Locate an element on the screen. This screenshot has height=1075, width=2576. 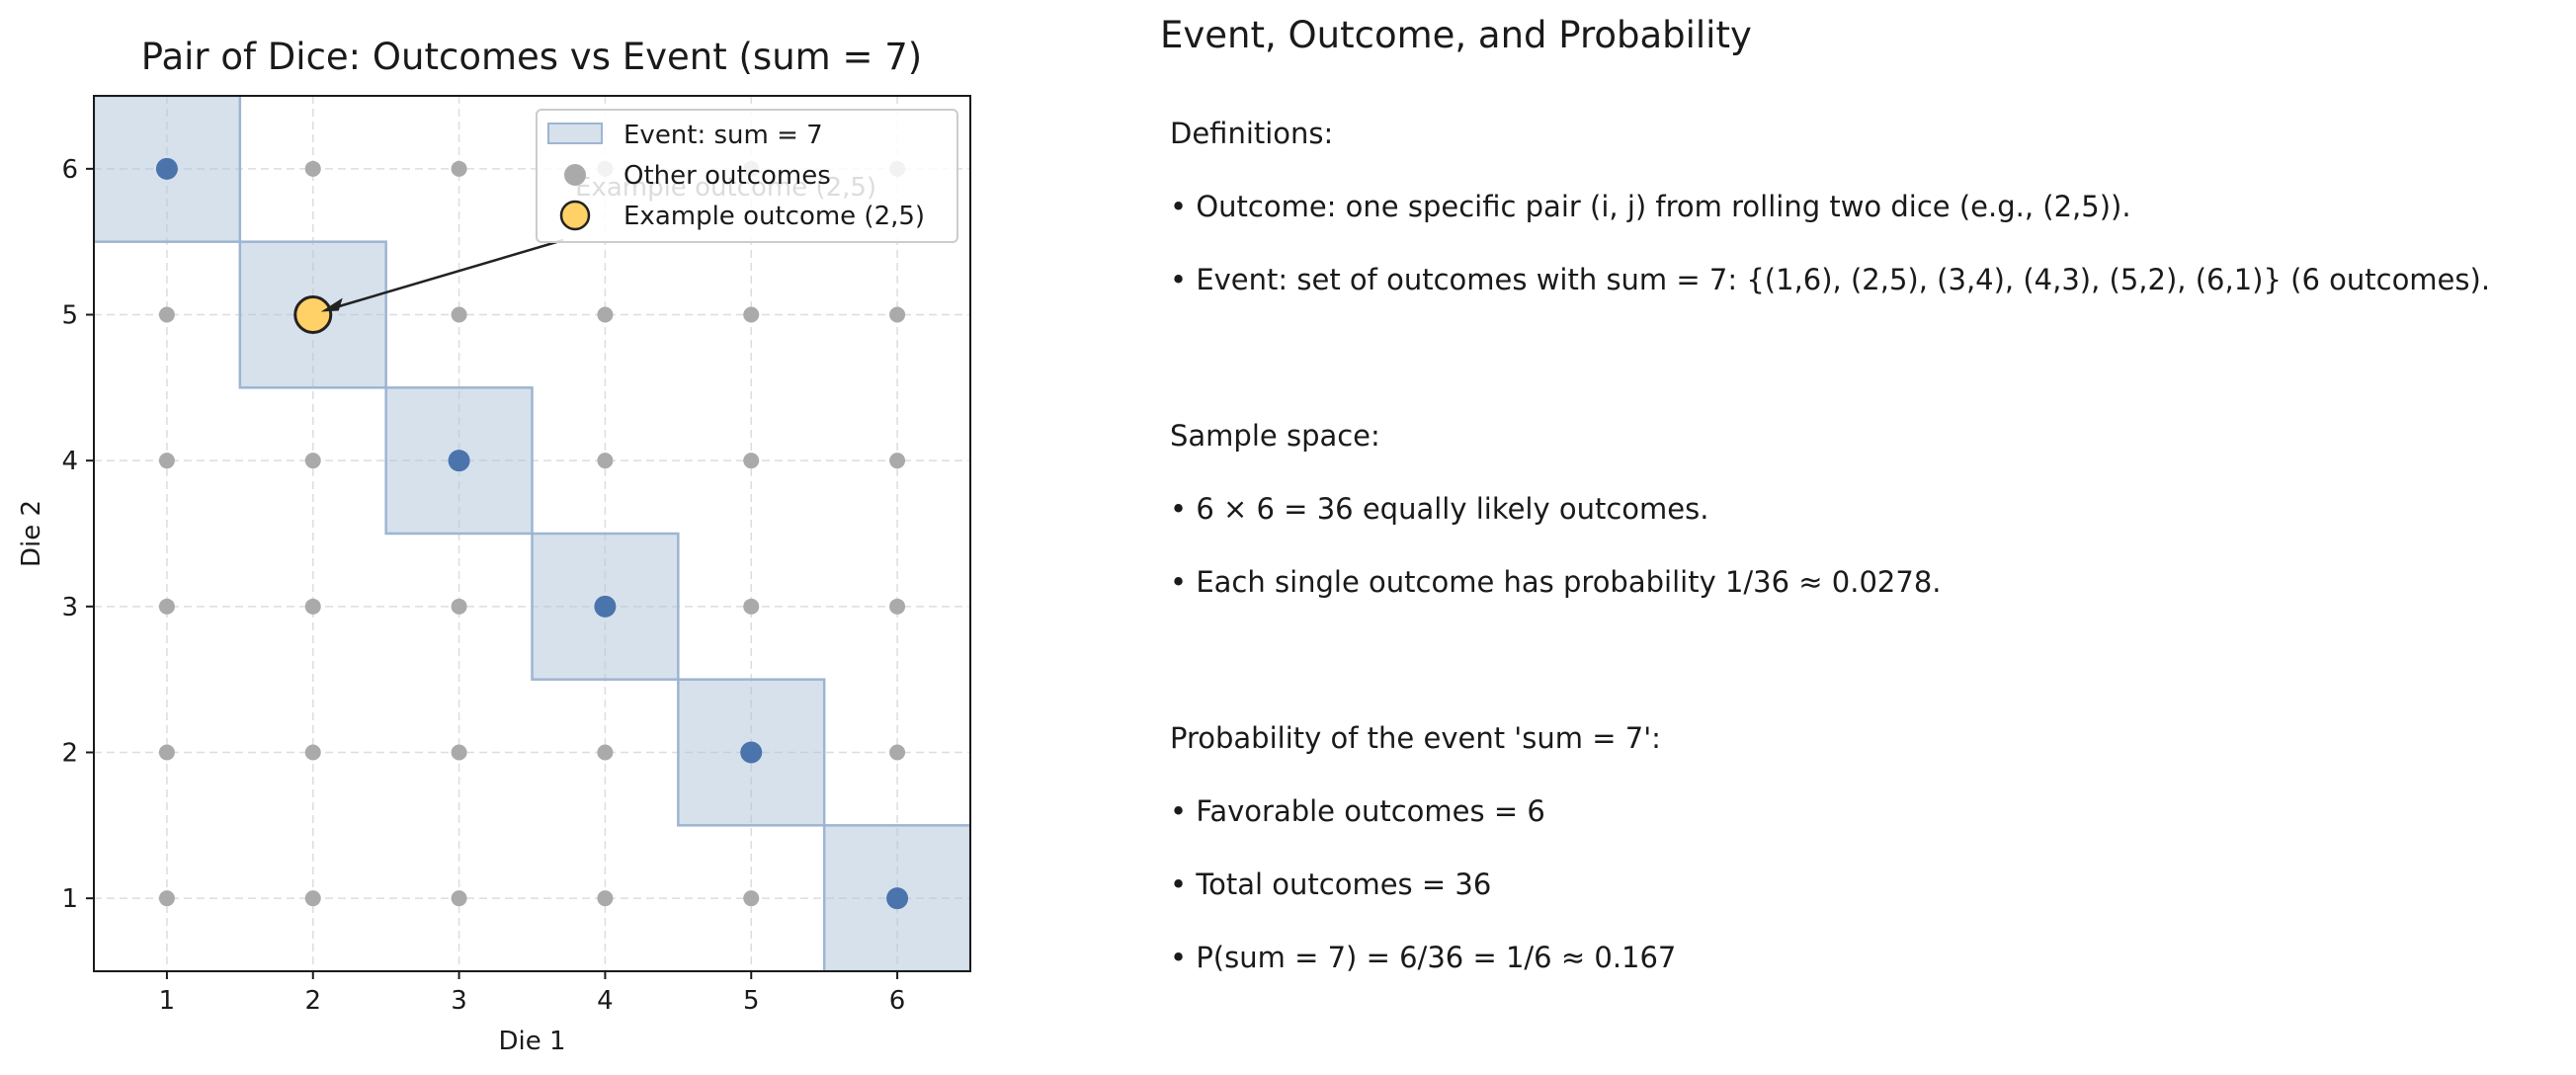
y-axis-label: Die 2 is located at coordinates (31, 533).